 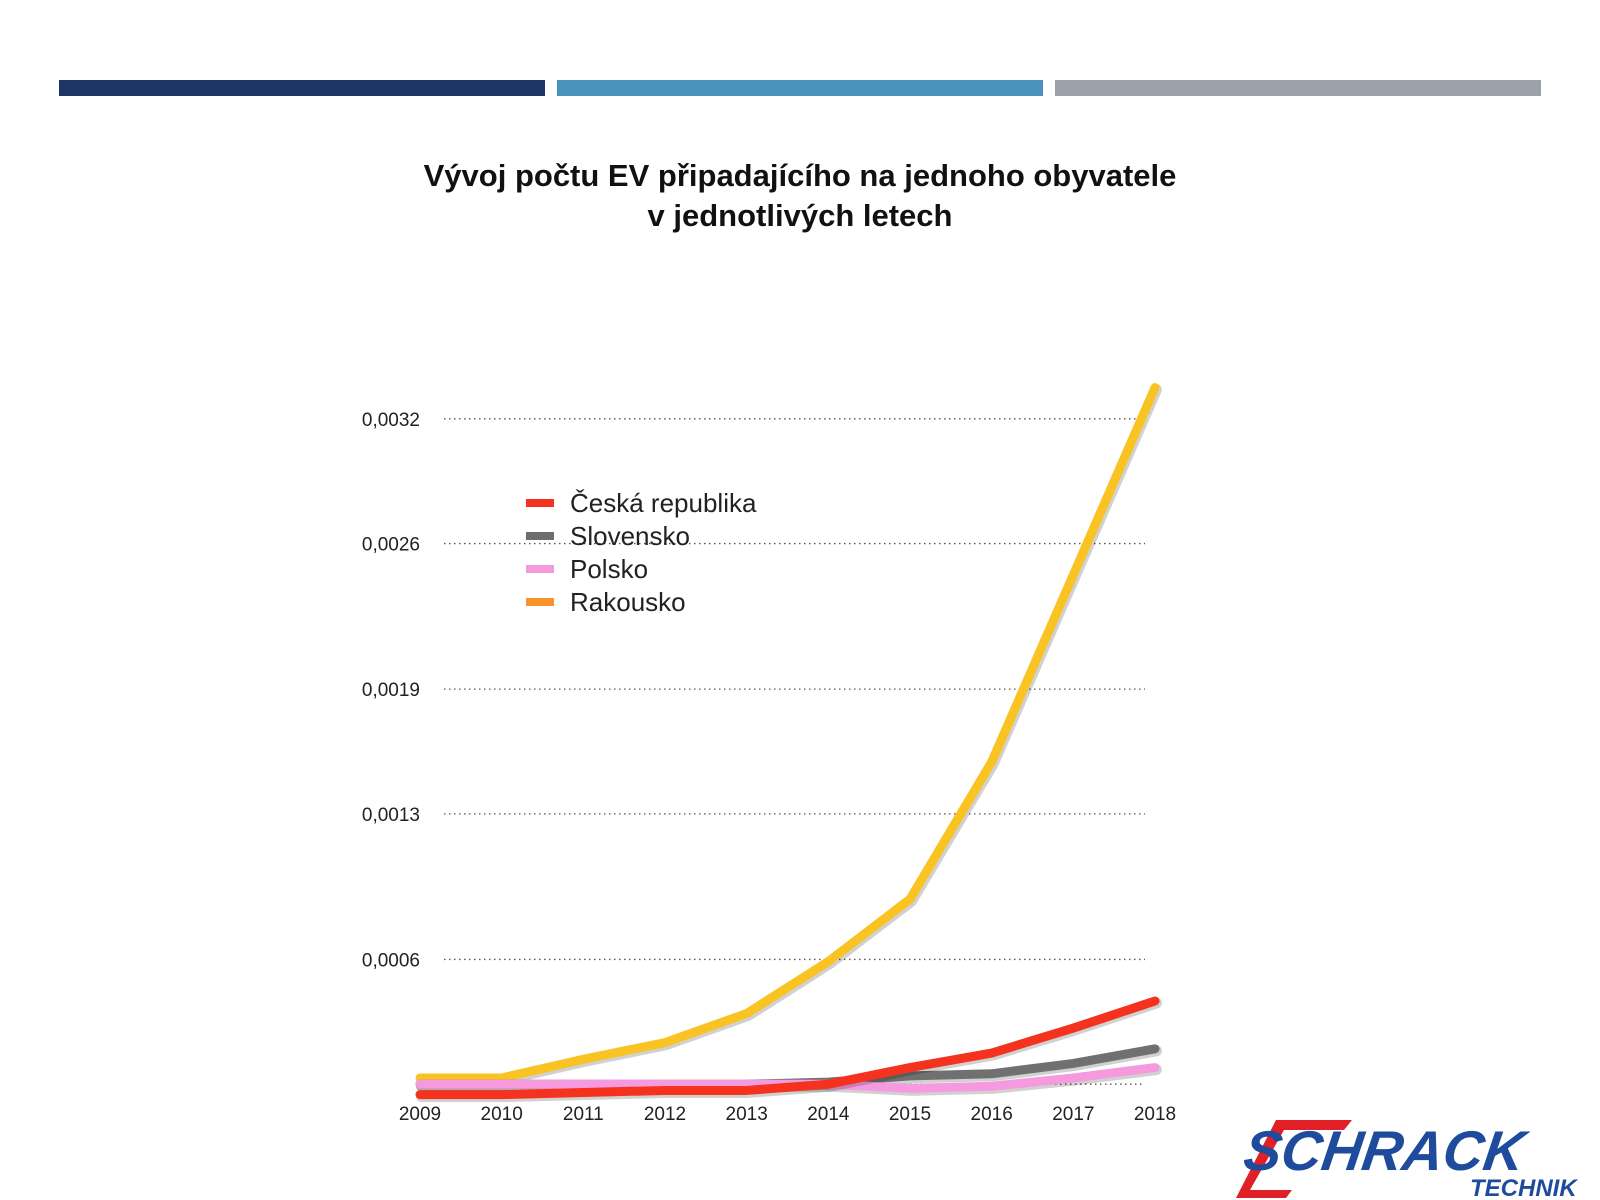 I want to click on y-tick-label: 0,0032, so click(x=391, y=420).